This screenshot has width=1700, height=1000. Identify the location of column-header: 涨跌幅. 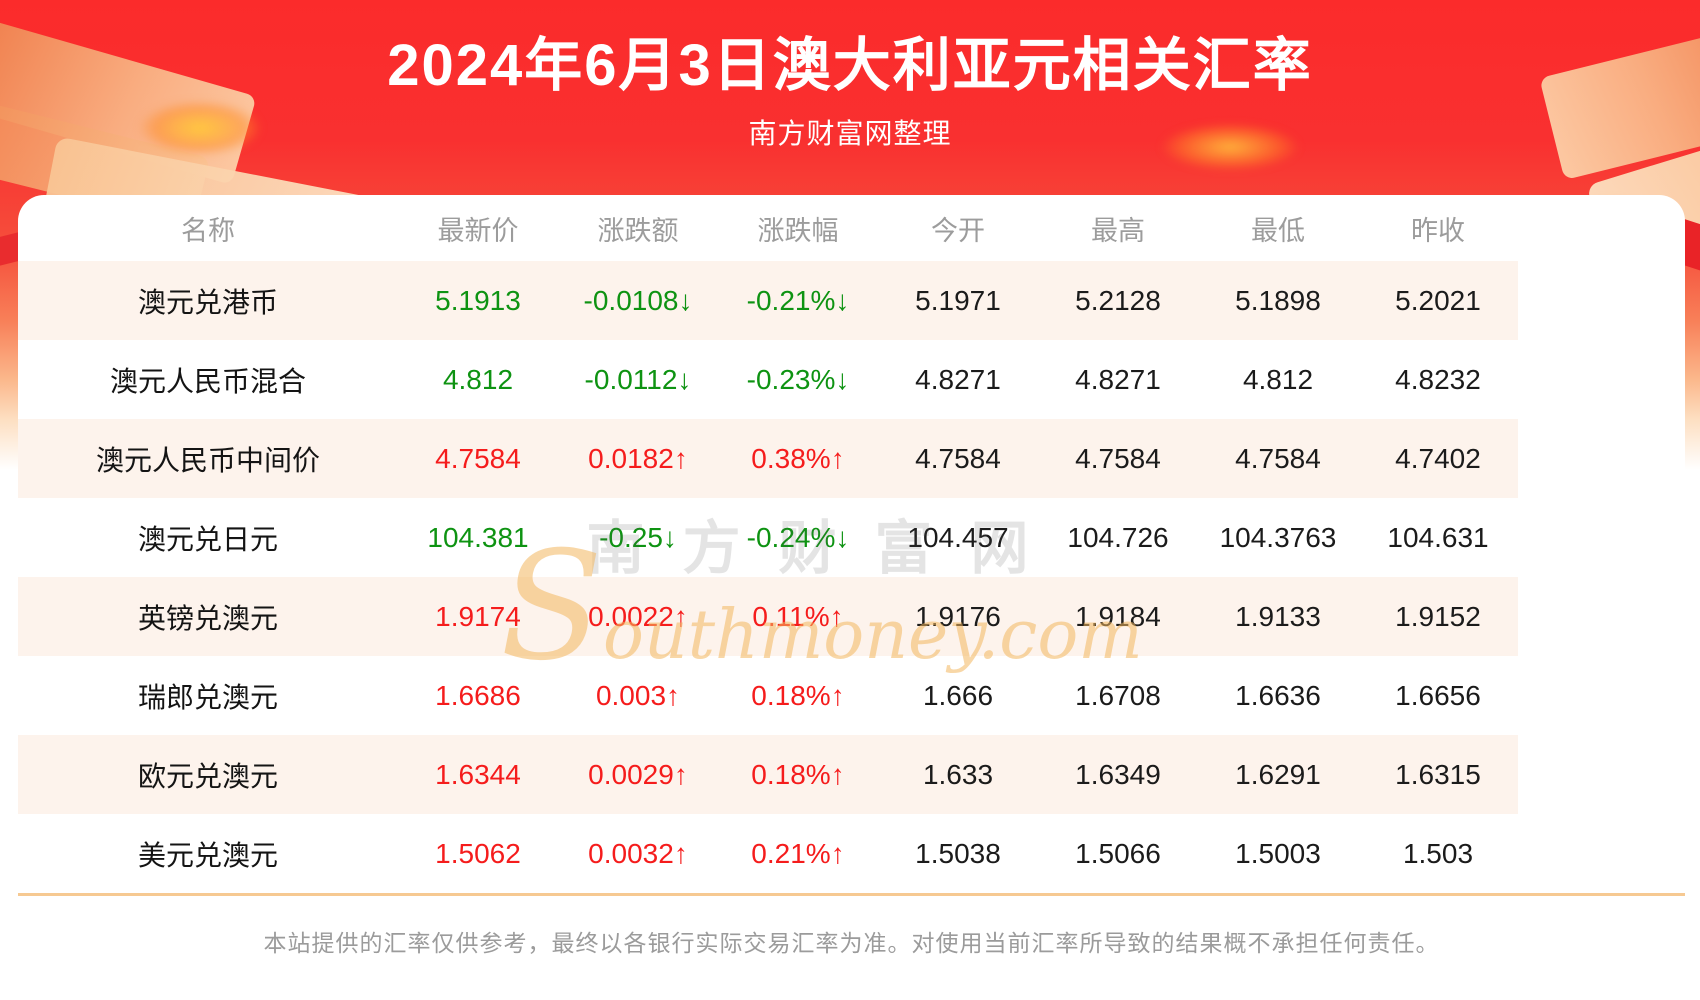
(798, 230).